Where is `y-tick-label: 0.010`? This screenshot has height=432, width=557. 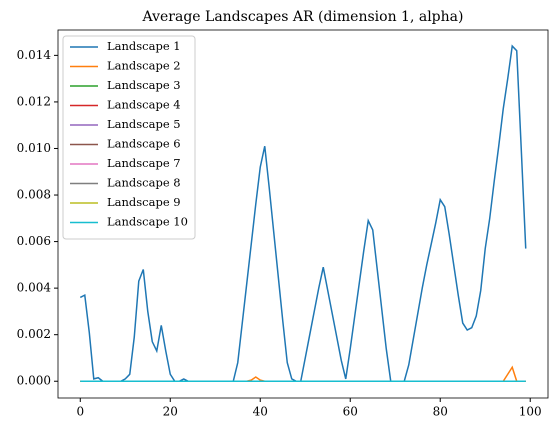
y-tick-label: 0.010 is located at coordinates (34, 148).